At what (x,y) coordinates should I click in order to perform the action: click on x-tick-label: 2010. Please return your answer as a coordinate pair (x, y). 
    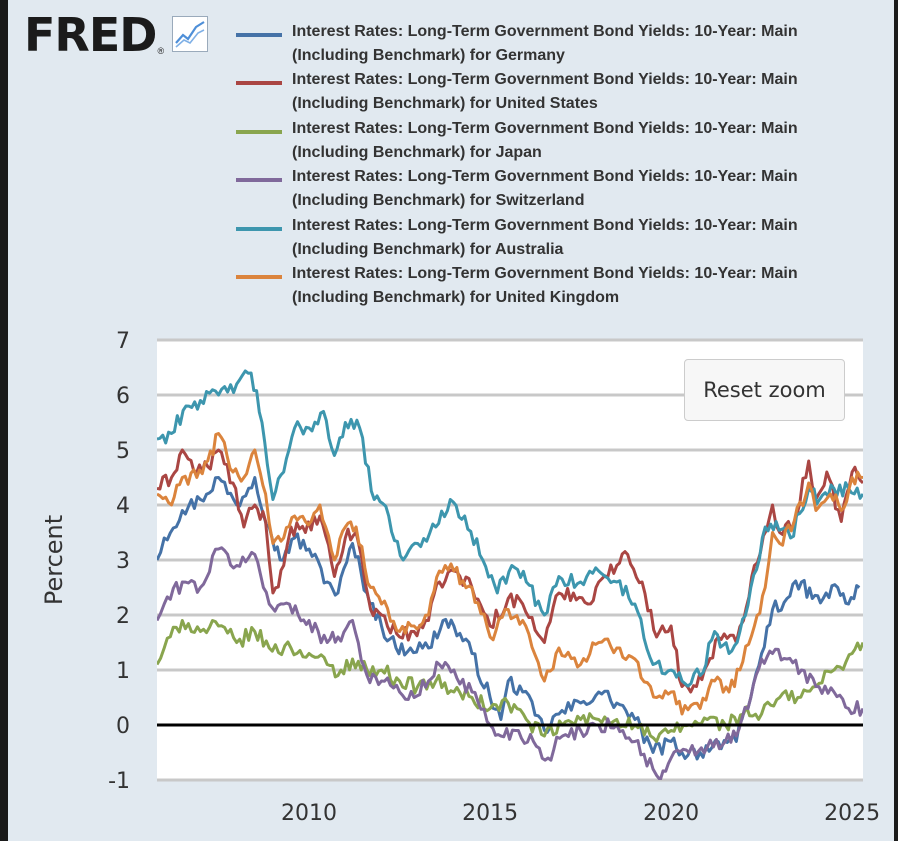
    Looking at the image, I should click on (309, 813).